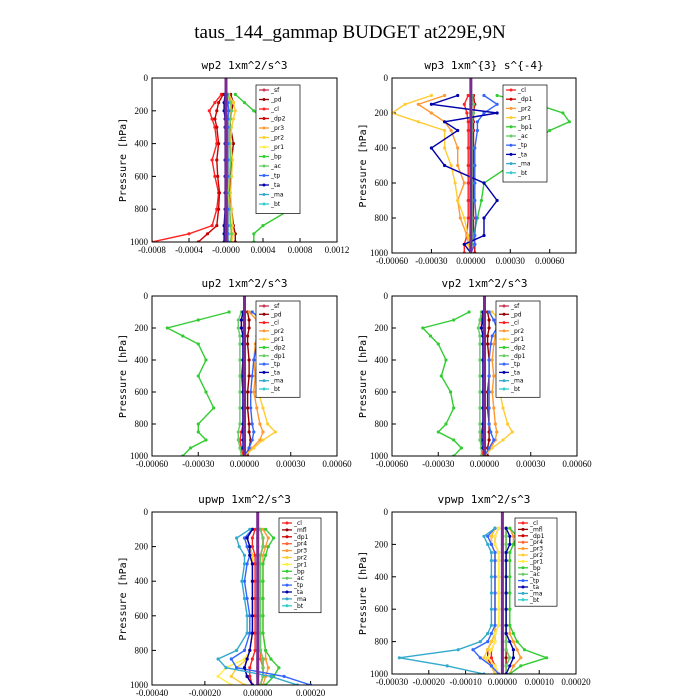 The width and height of the screenshot is (700, 700). What do you see at coordinates (300, 599) in the screenshot?
I see `legend-label: _ma` at bounding box center [300, 599].